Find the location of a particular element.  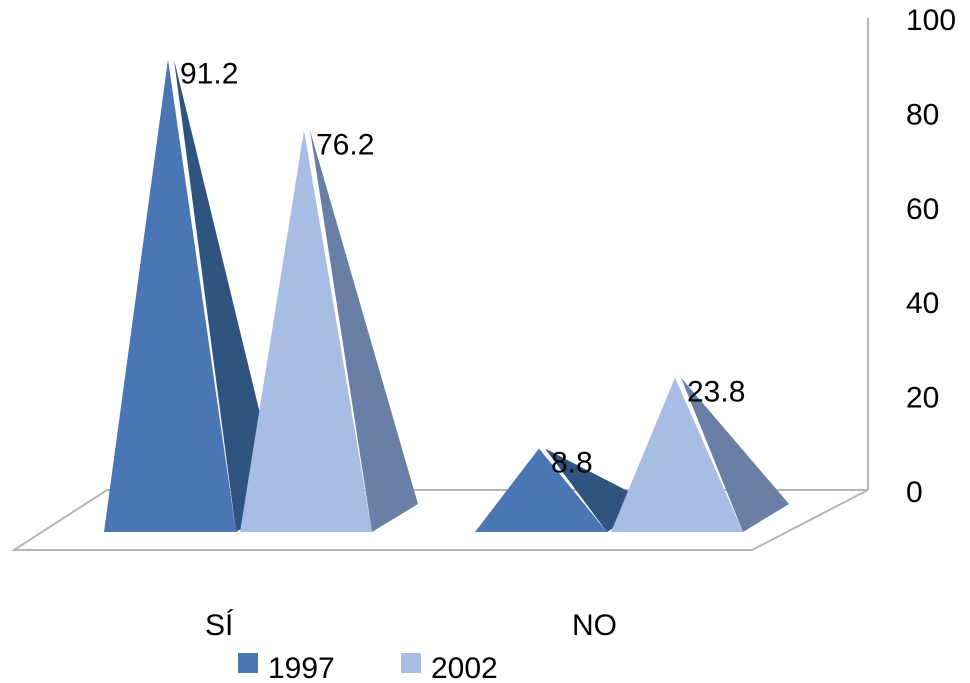

data-label: 23.8 is located at coordinates (716, 392).